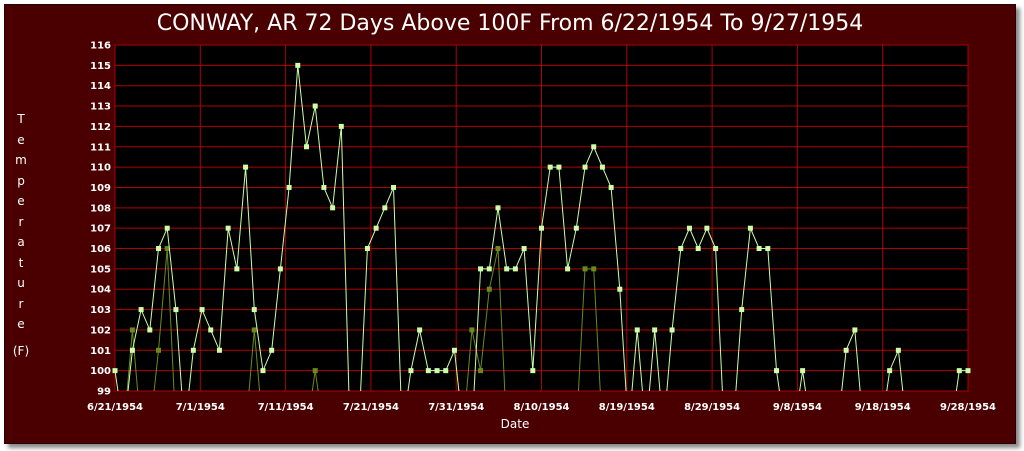 Image resolution: width=1024 pixels, height=451 pixels. What do you see at coordinates (541, 407) in the screenshot?
I see `x-tick-label: 8/10/1954` at bounding box center [541, 407].